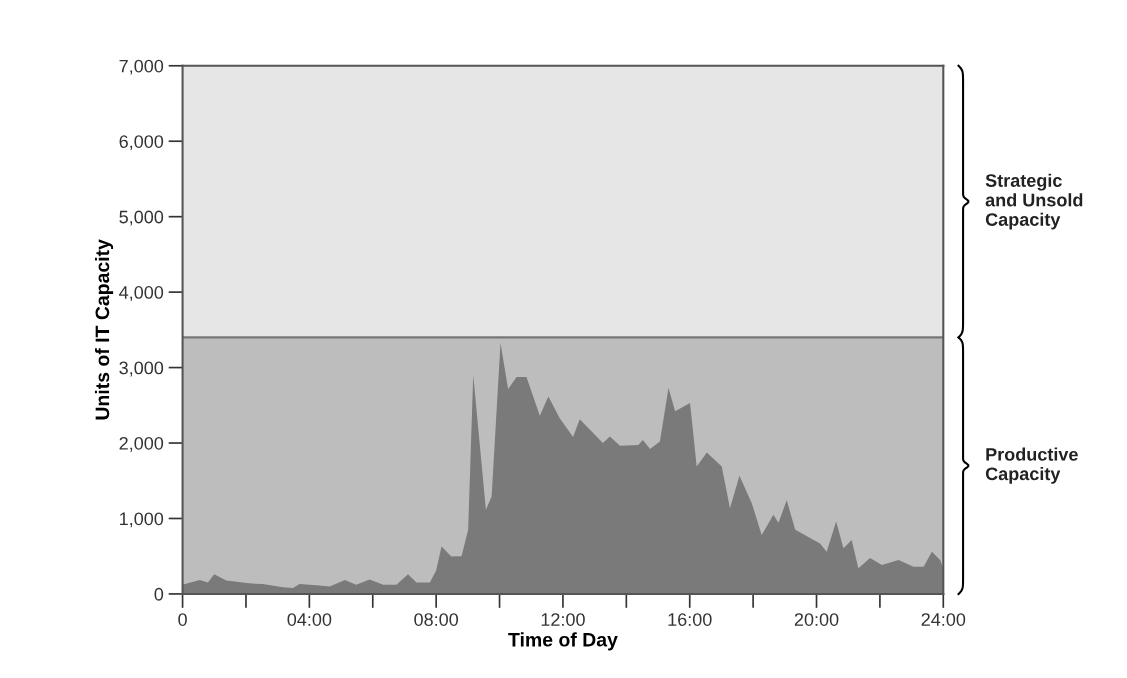 The image size is (1127, 678). Describe the element at coordinates (563, 619) in the screenshot. I see `x-tick-label: 12:00` at that location.